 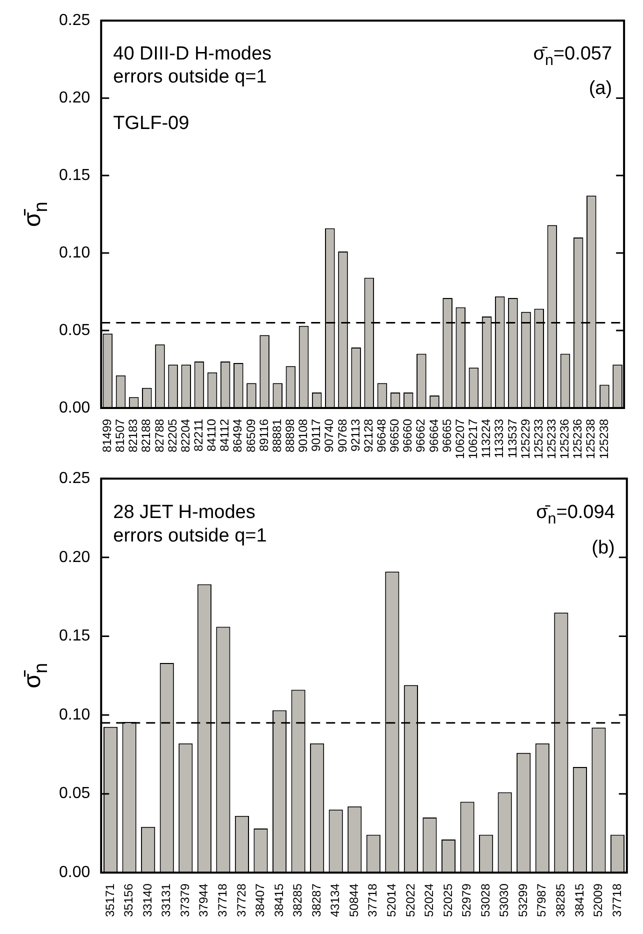 I want to click on x-tick-label: 37379, so click(x=185, y=900).